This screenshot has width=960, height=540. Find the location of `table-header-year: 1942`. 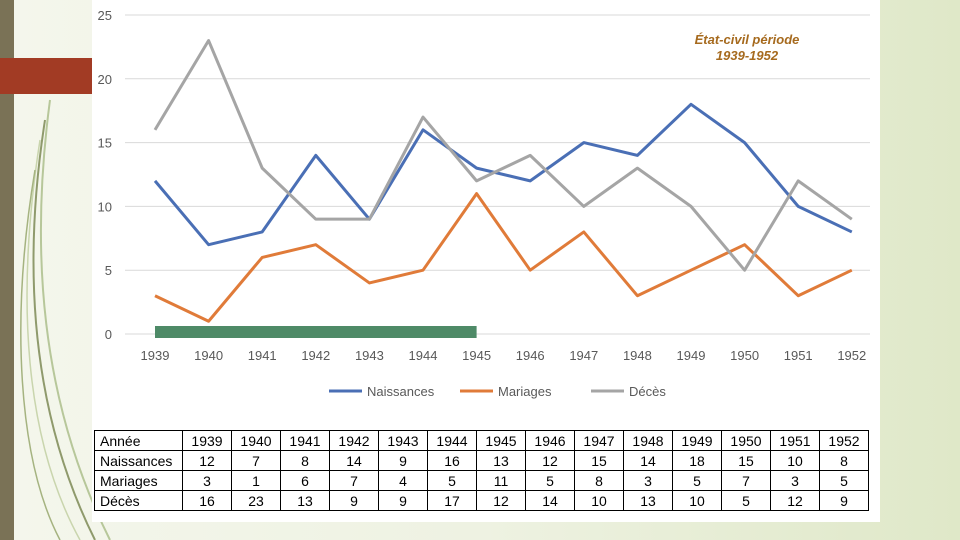

table-header-year: 1942 is located at coordinates (354, 440).